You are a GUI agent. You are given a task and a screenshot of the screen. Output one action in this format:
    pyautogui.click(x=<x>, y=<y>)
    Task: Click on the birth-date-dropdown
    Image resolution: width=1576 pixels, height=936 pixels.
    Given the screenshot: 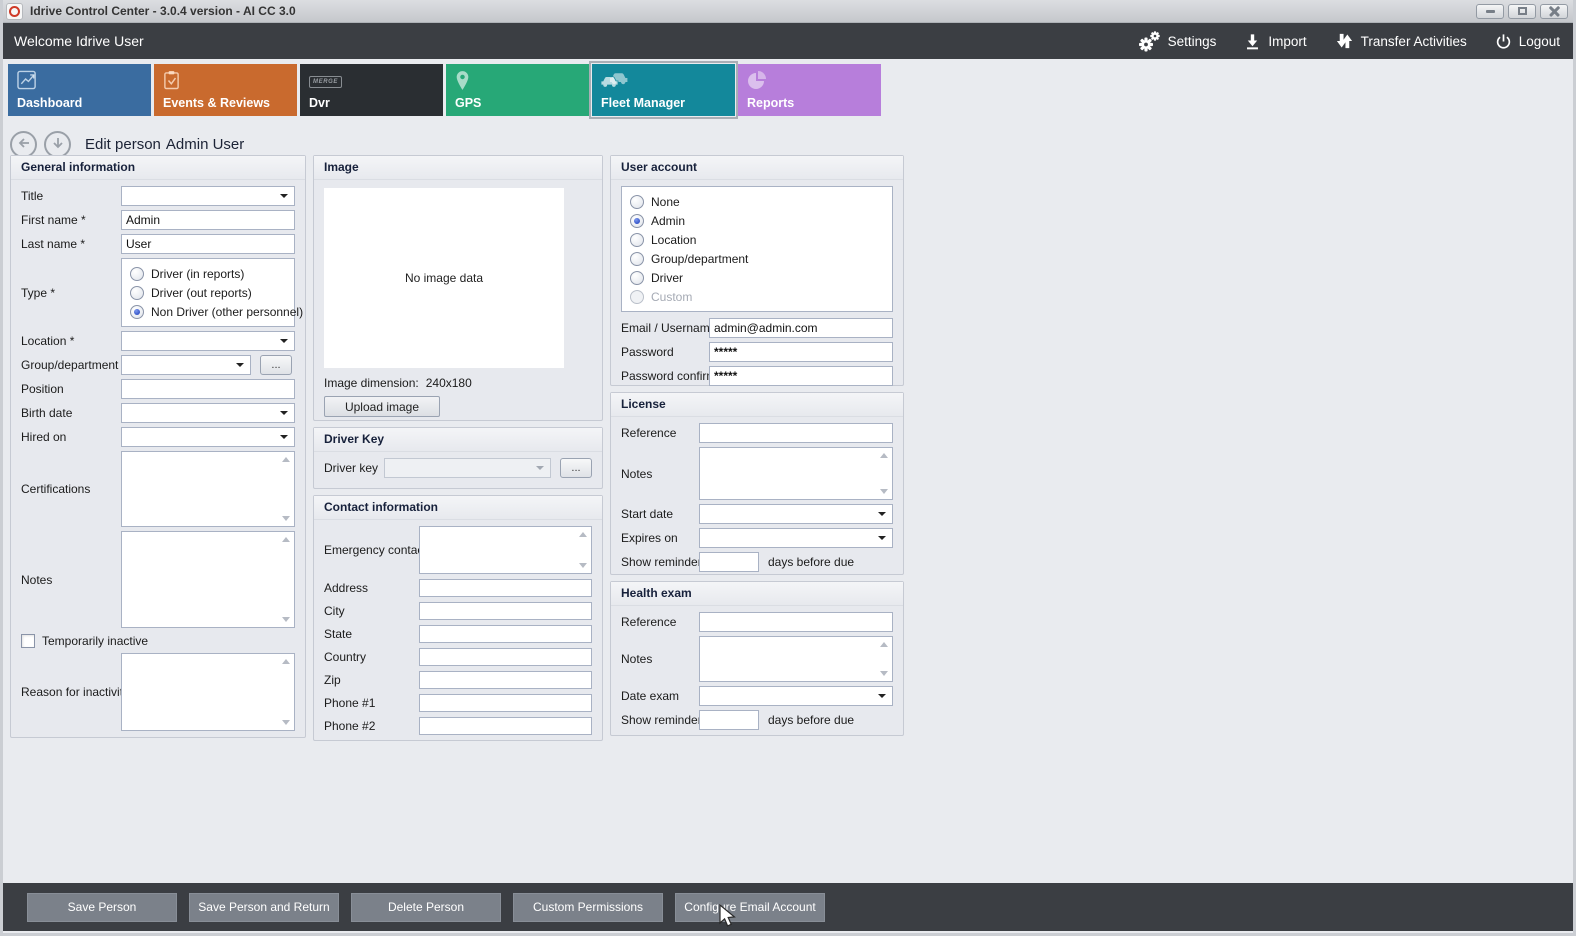 What is the action you would take?
    pyautogui.click(x=208, y=413)
    